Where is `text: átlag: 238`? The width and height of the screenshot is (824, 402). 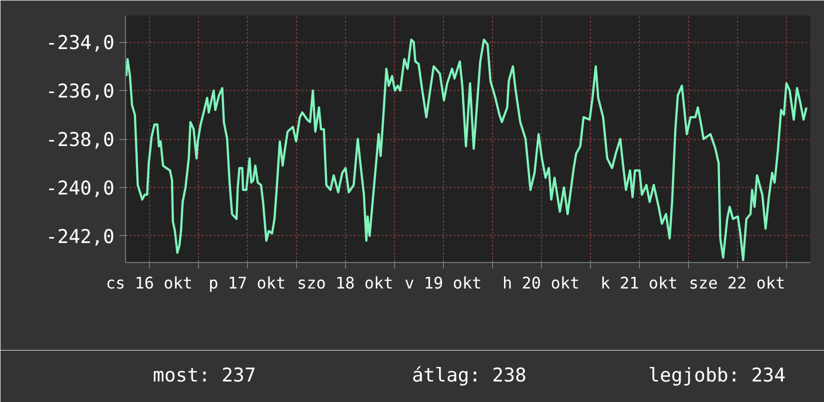 text: átlag: 238 is located at coordinates (469, 375).